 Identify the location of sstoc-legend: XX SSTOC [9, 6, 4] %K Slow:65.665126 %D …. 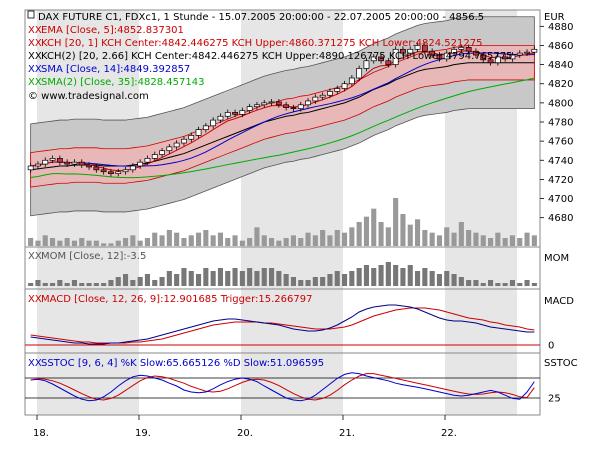
(303, 363).